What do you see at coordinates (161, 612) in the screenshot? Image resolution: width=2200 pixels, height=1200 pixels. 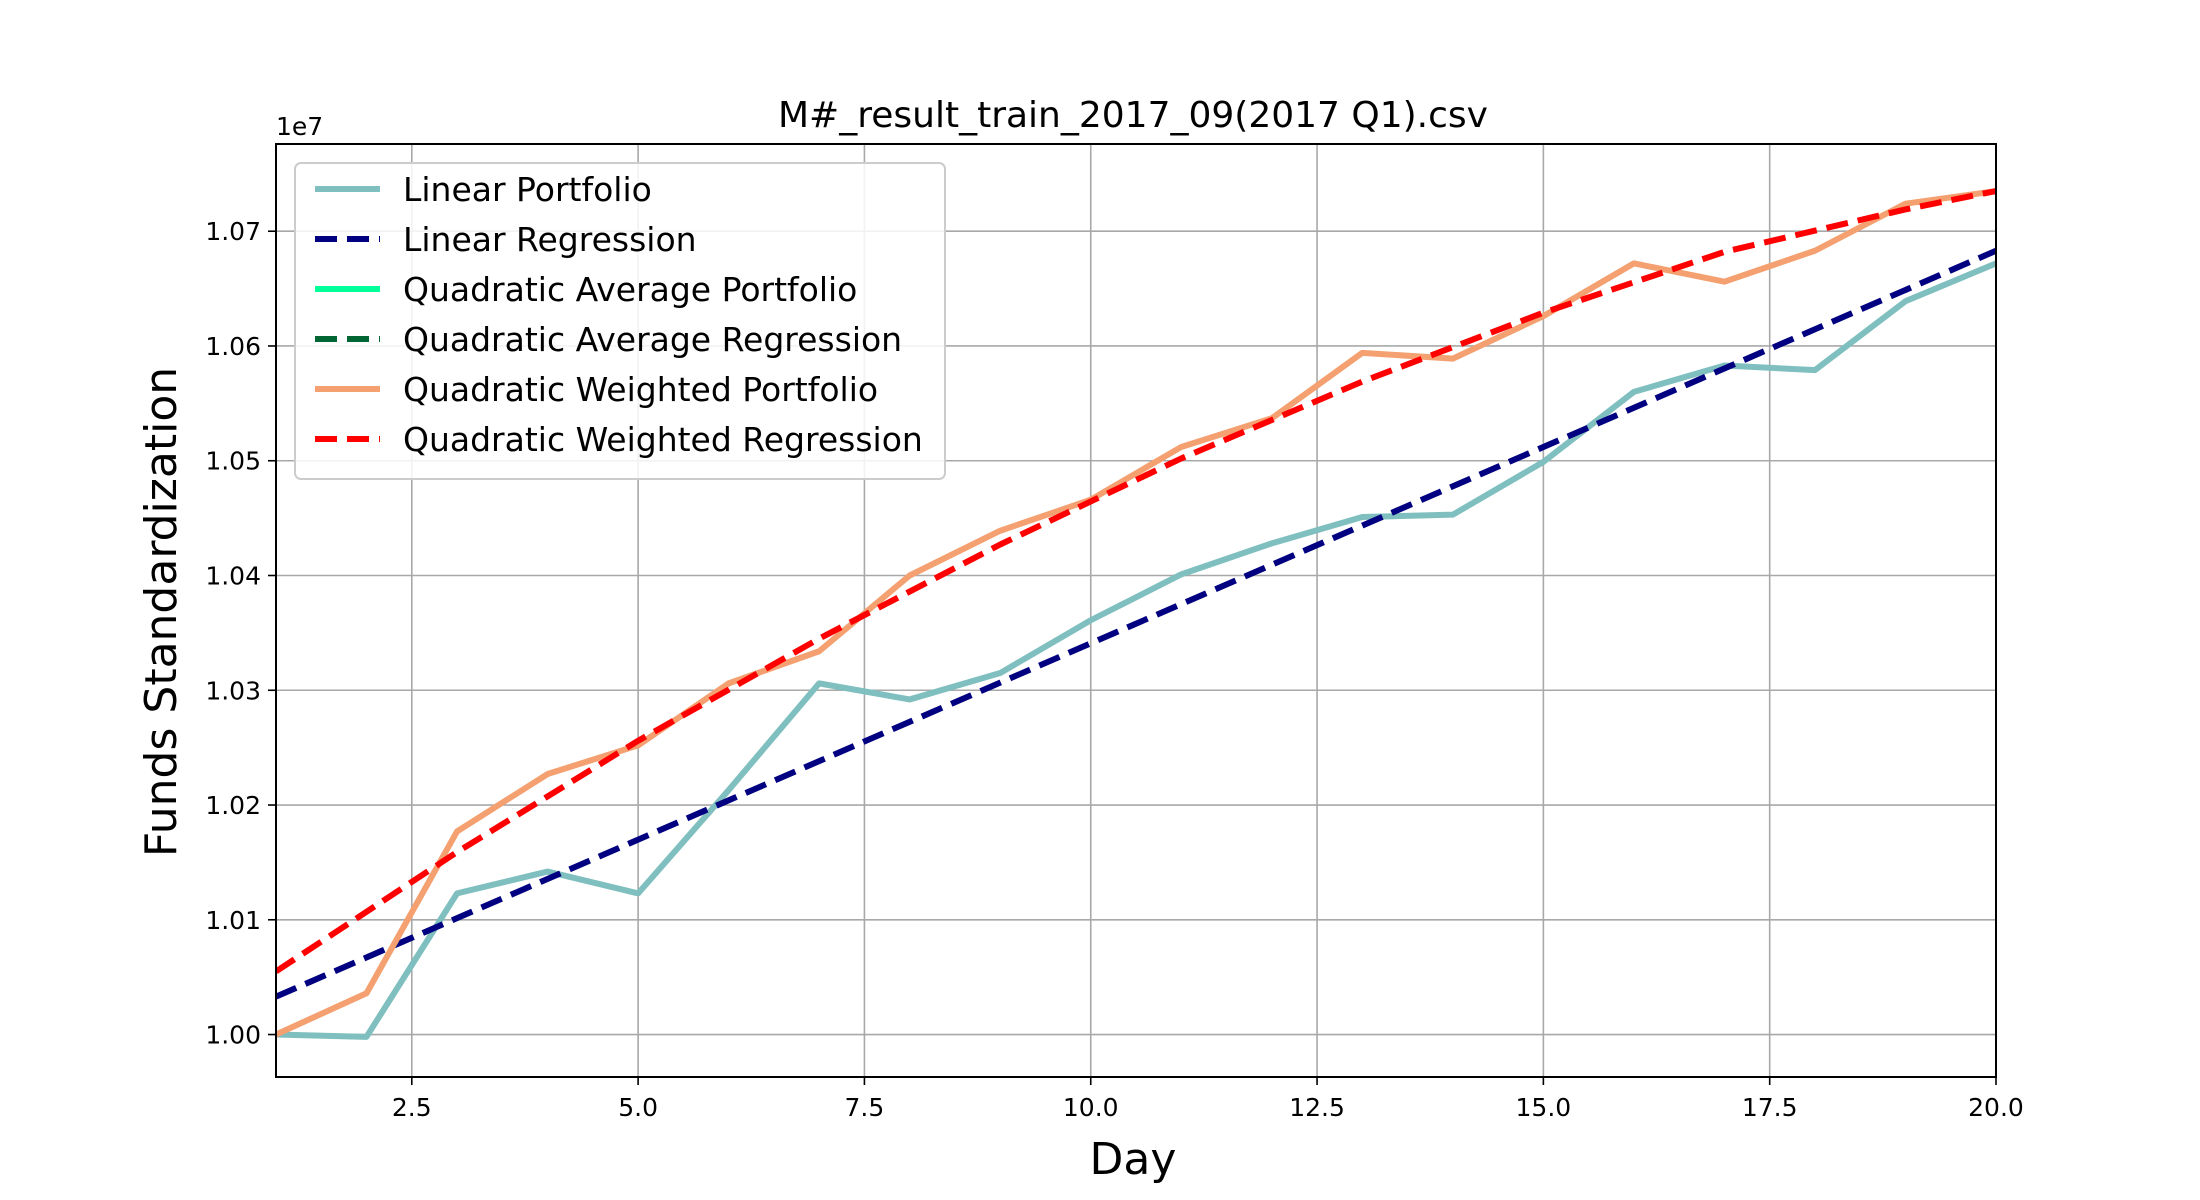 I see `y-axis-label: Funds Standardization` at bounding box center [161, 612].